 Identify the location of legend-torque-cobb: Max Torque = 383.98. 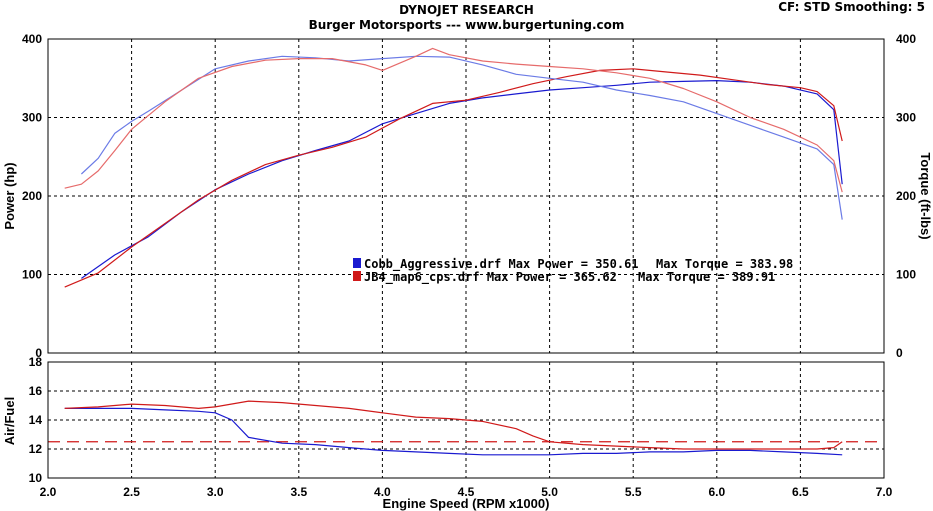
(724, 264).